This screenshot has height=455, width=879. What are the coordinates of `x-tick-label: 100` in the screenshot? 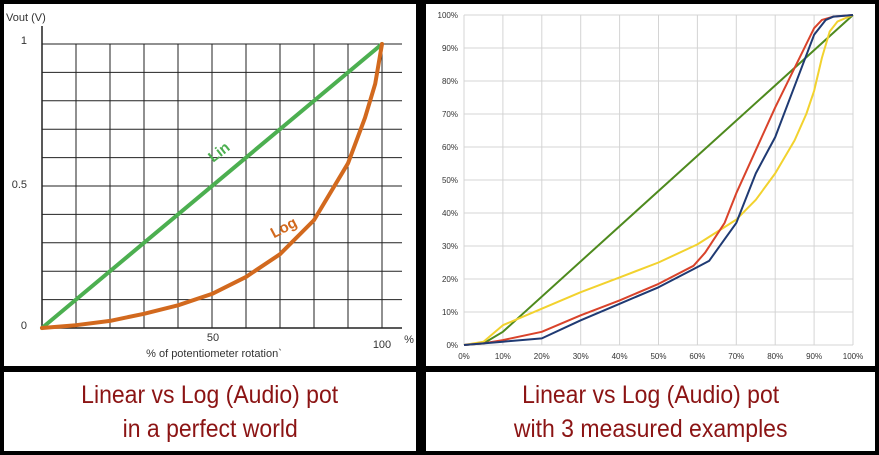 It's located at (382, 345).